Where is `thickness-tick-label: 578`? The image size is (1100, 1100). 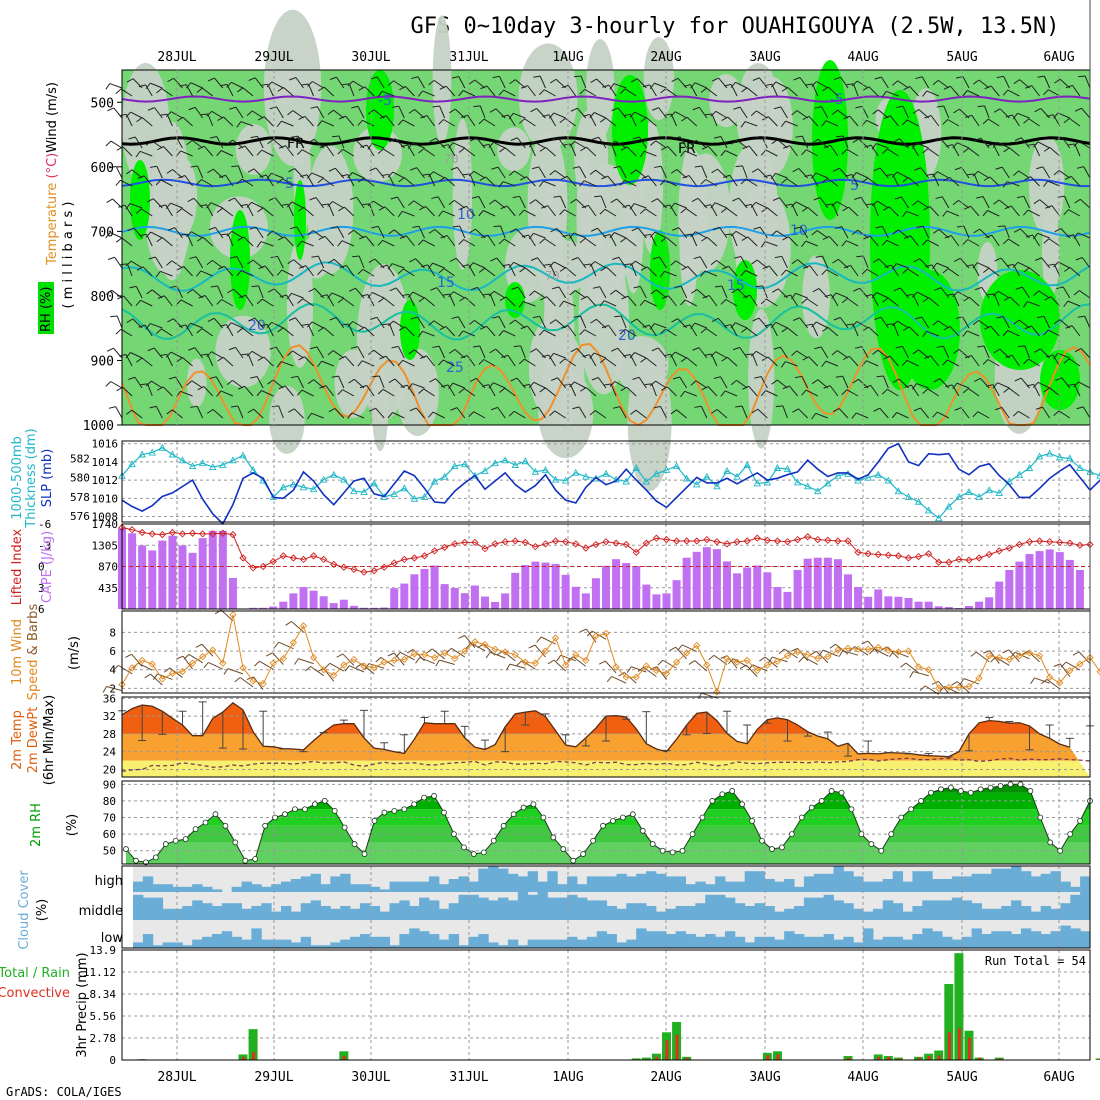
thickness-tick-label: 578 is located at coordinates (80, 497).